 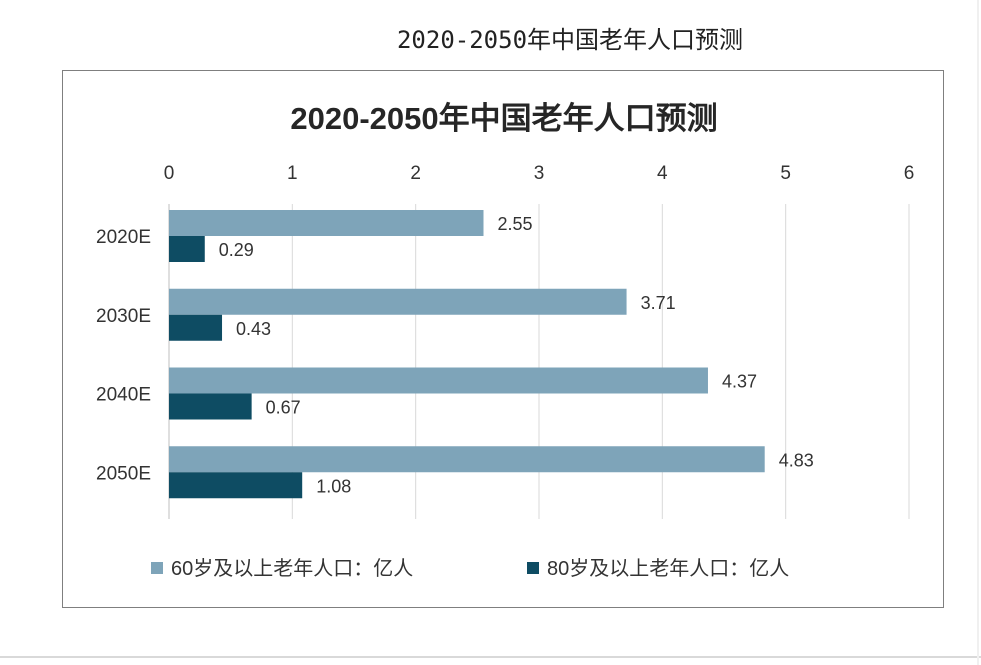 I want to click on data-label: 0.67, so click(x=283, y=408).